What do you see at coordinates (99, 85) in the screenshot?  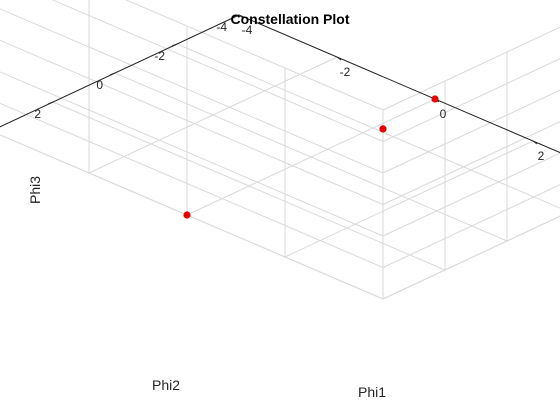 I see `y-tick-label: 0` at bounding box center [99, 85].